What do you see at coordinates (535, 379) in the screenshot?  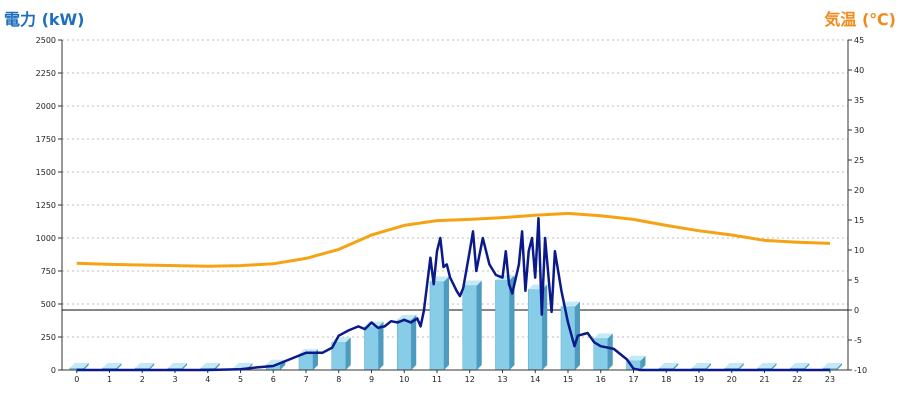 I see `x-tick-label: 14` at bounding box center [535, 379].